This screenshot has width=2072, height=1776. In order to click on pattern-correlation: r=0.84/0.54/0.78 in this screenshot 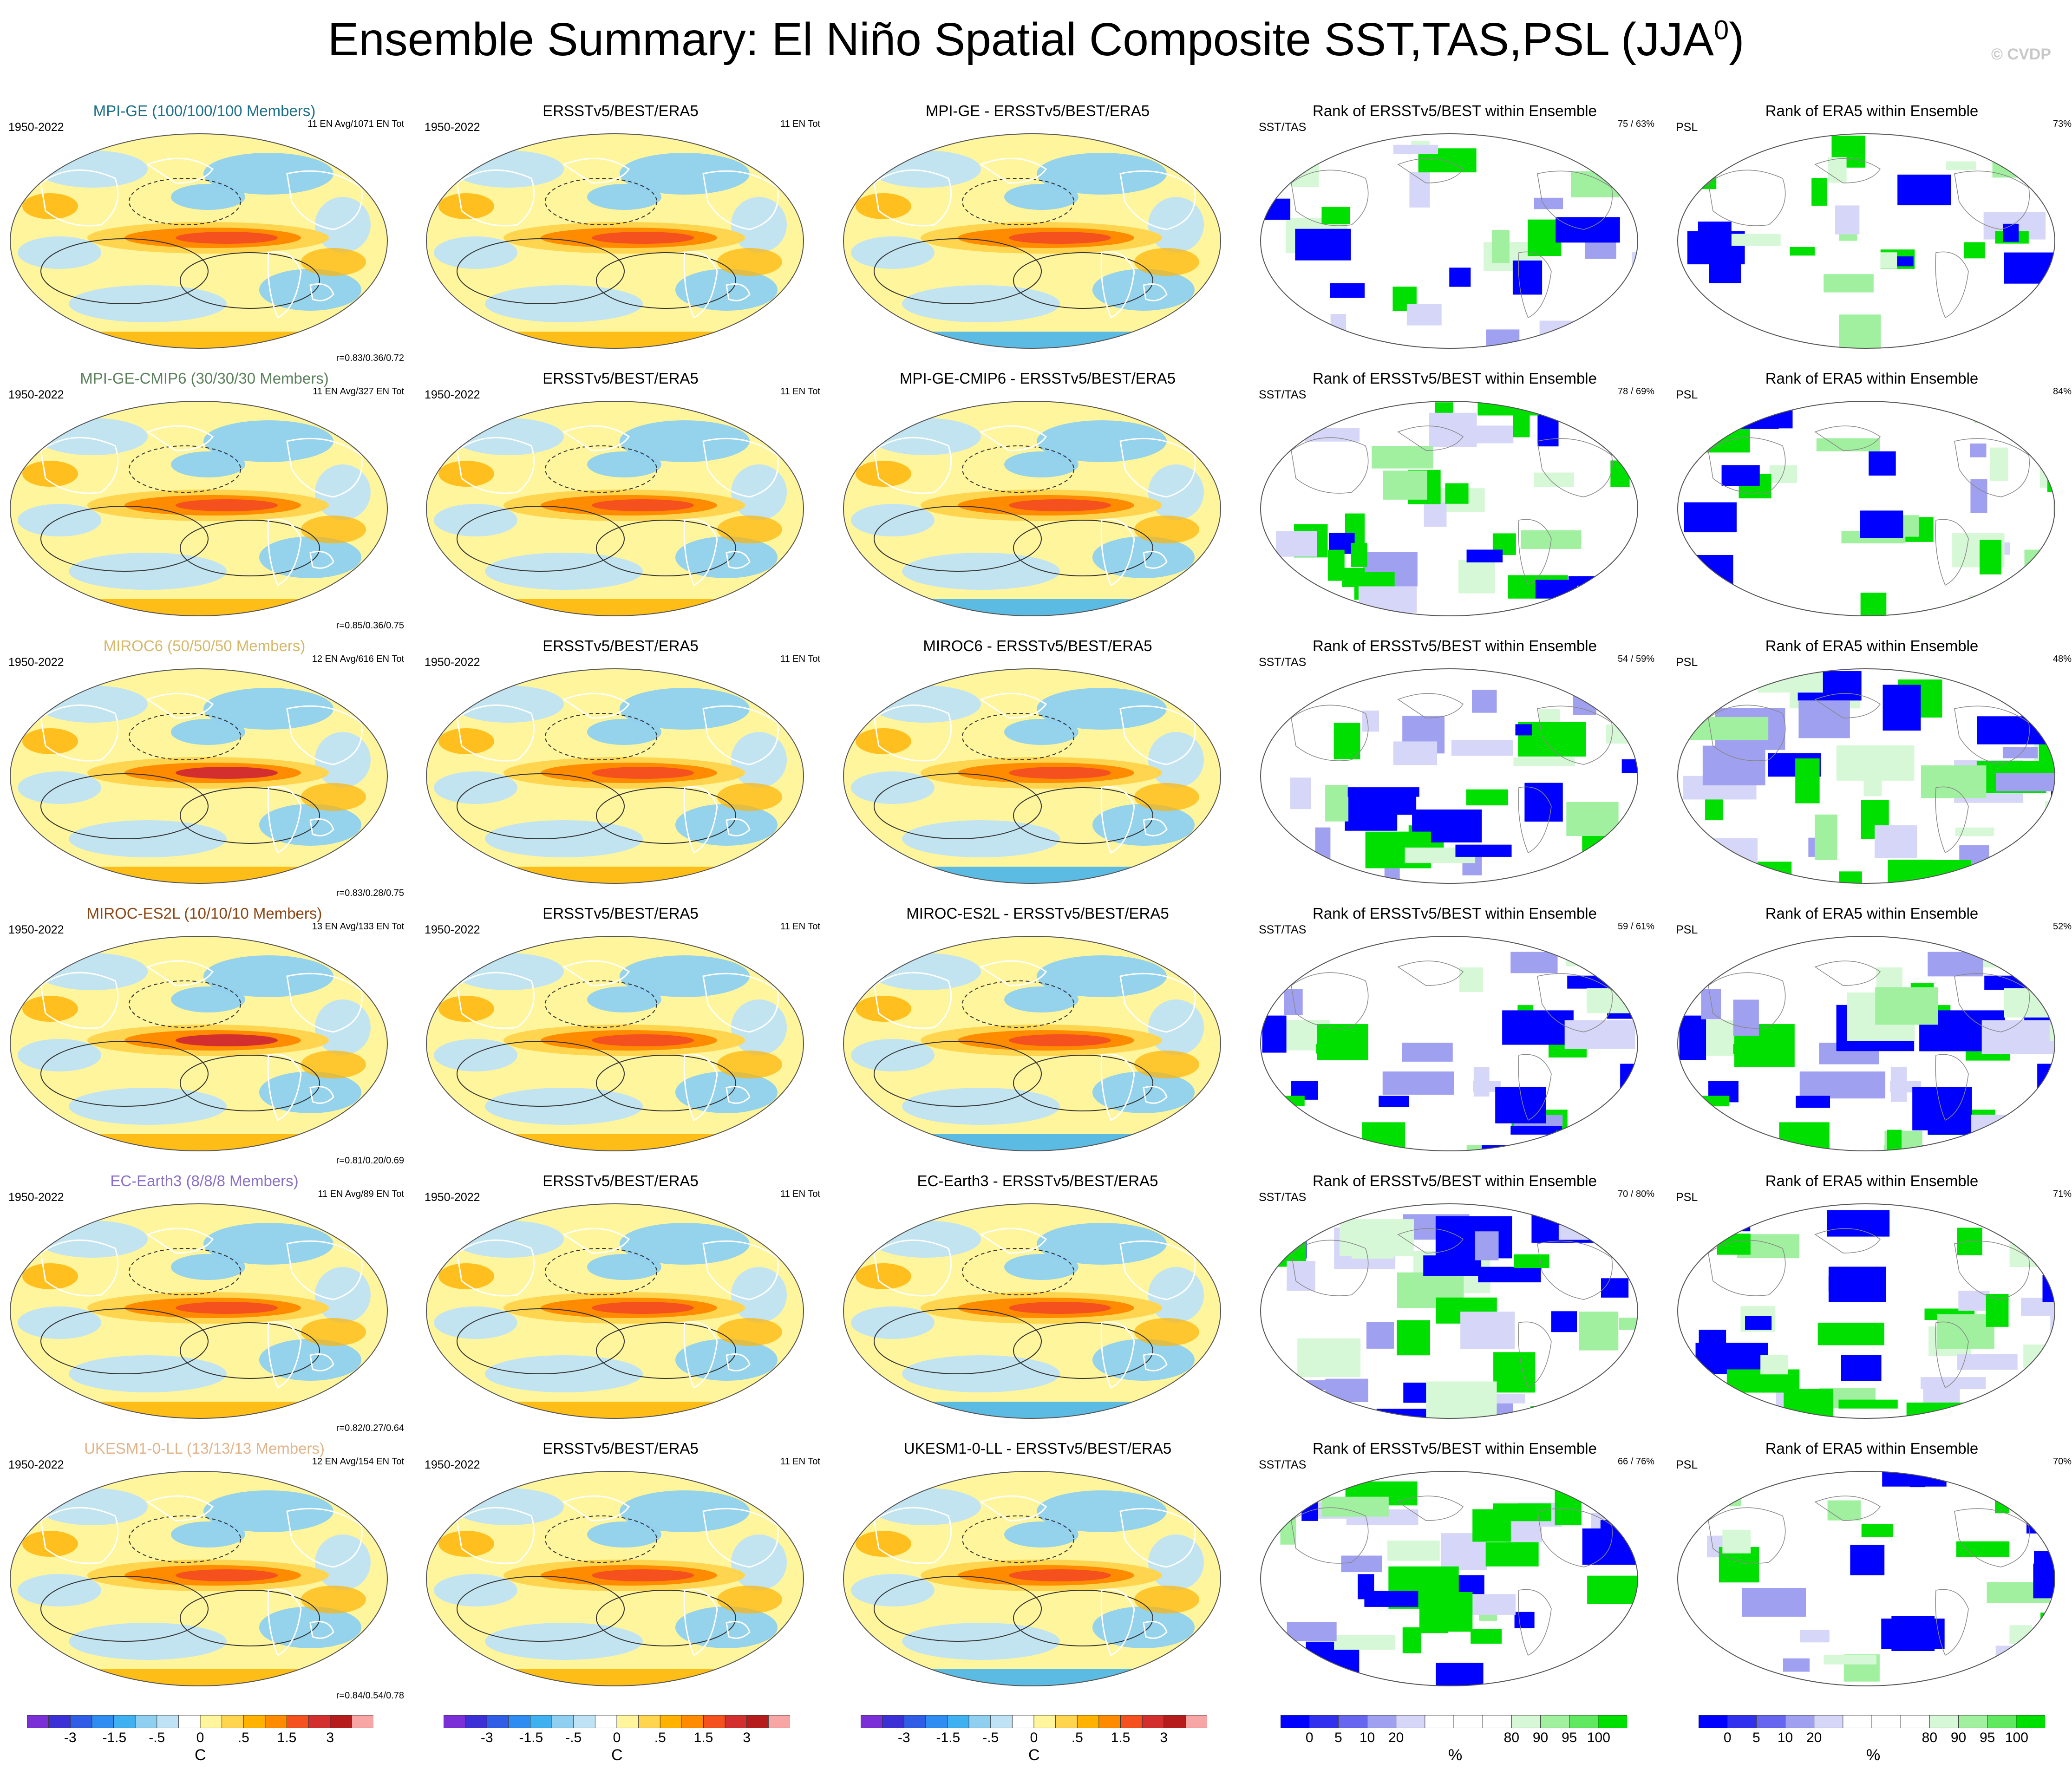, I will do `click(370, 1696)`.